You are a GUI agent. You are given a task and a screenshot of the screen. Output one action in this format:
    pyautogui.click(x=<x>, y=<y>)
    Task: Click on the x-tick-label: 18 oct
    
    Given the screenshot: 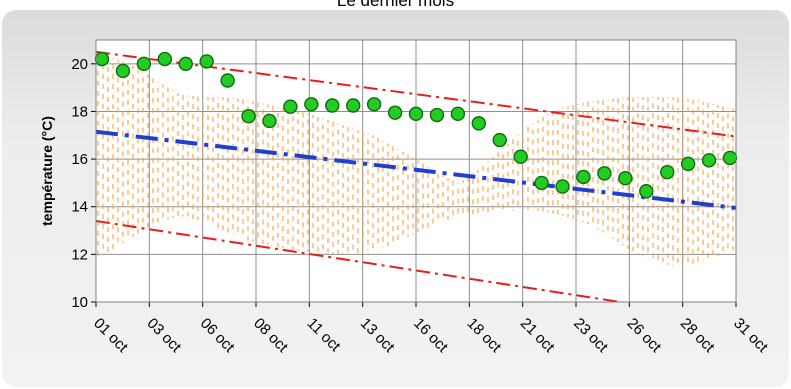 What is the action you would take?
    pyautogui.click(x=485, y=336)
    